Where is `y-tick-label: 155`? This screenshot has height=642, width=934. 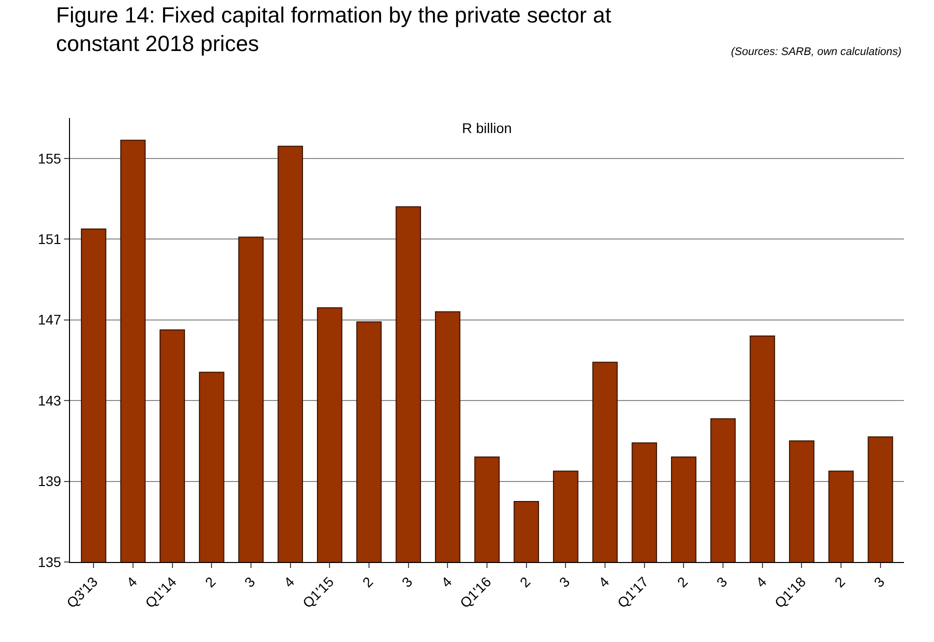 y-tick-label: 155 is located at coordinates (50, 158).